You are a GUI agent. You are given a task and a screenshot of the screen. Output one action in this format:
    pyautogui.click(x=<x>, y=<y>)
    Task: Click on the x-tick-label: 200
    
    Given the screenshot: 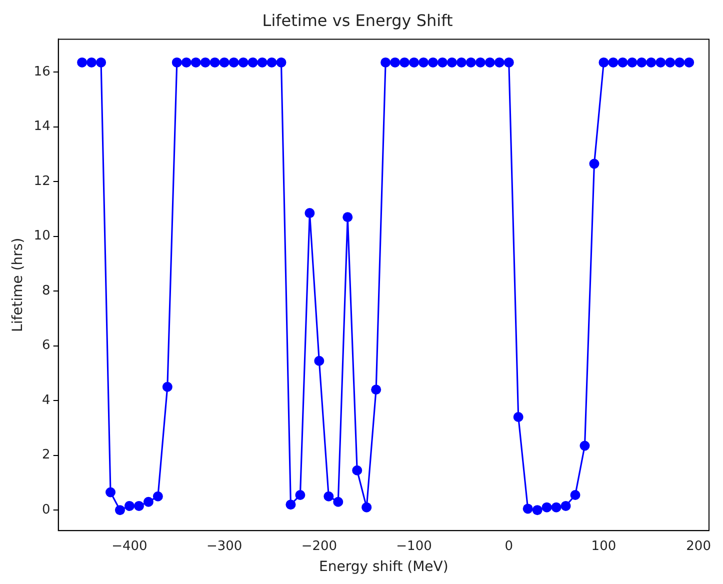 What is the action you would take?
    pyautogui.click(x=698, y=546)
    